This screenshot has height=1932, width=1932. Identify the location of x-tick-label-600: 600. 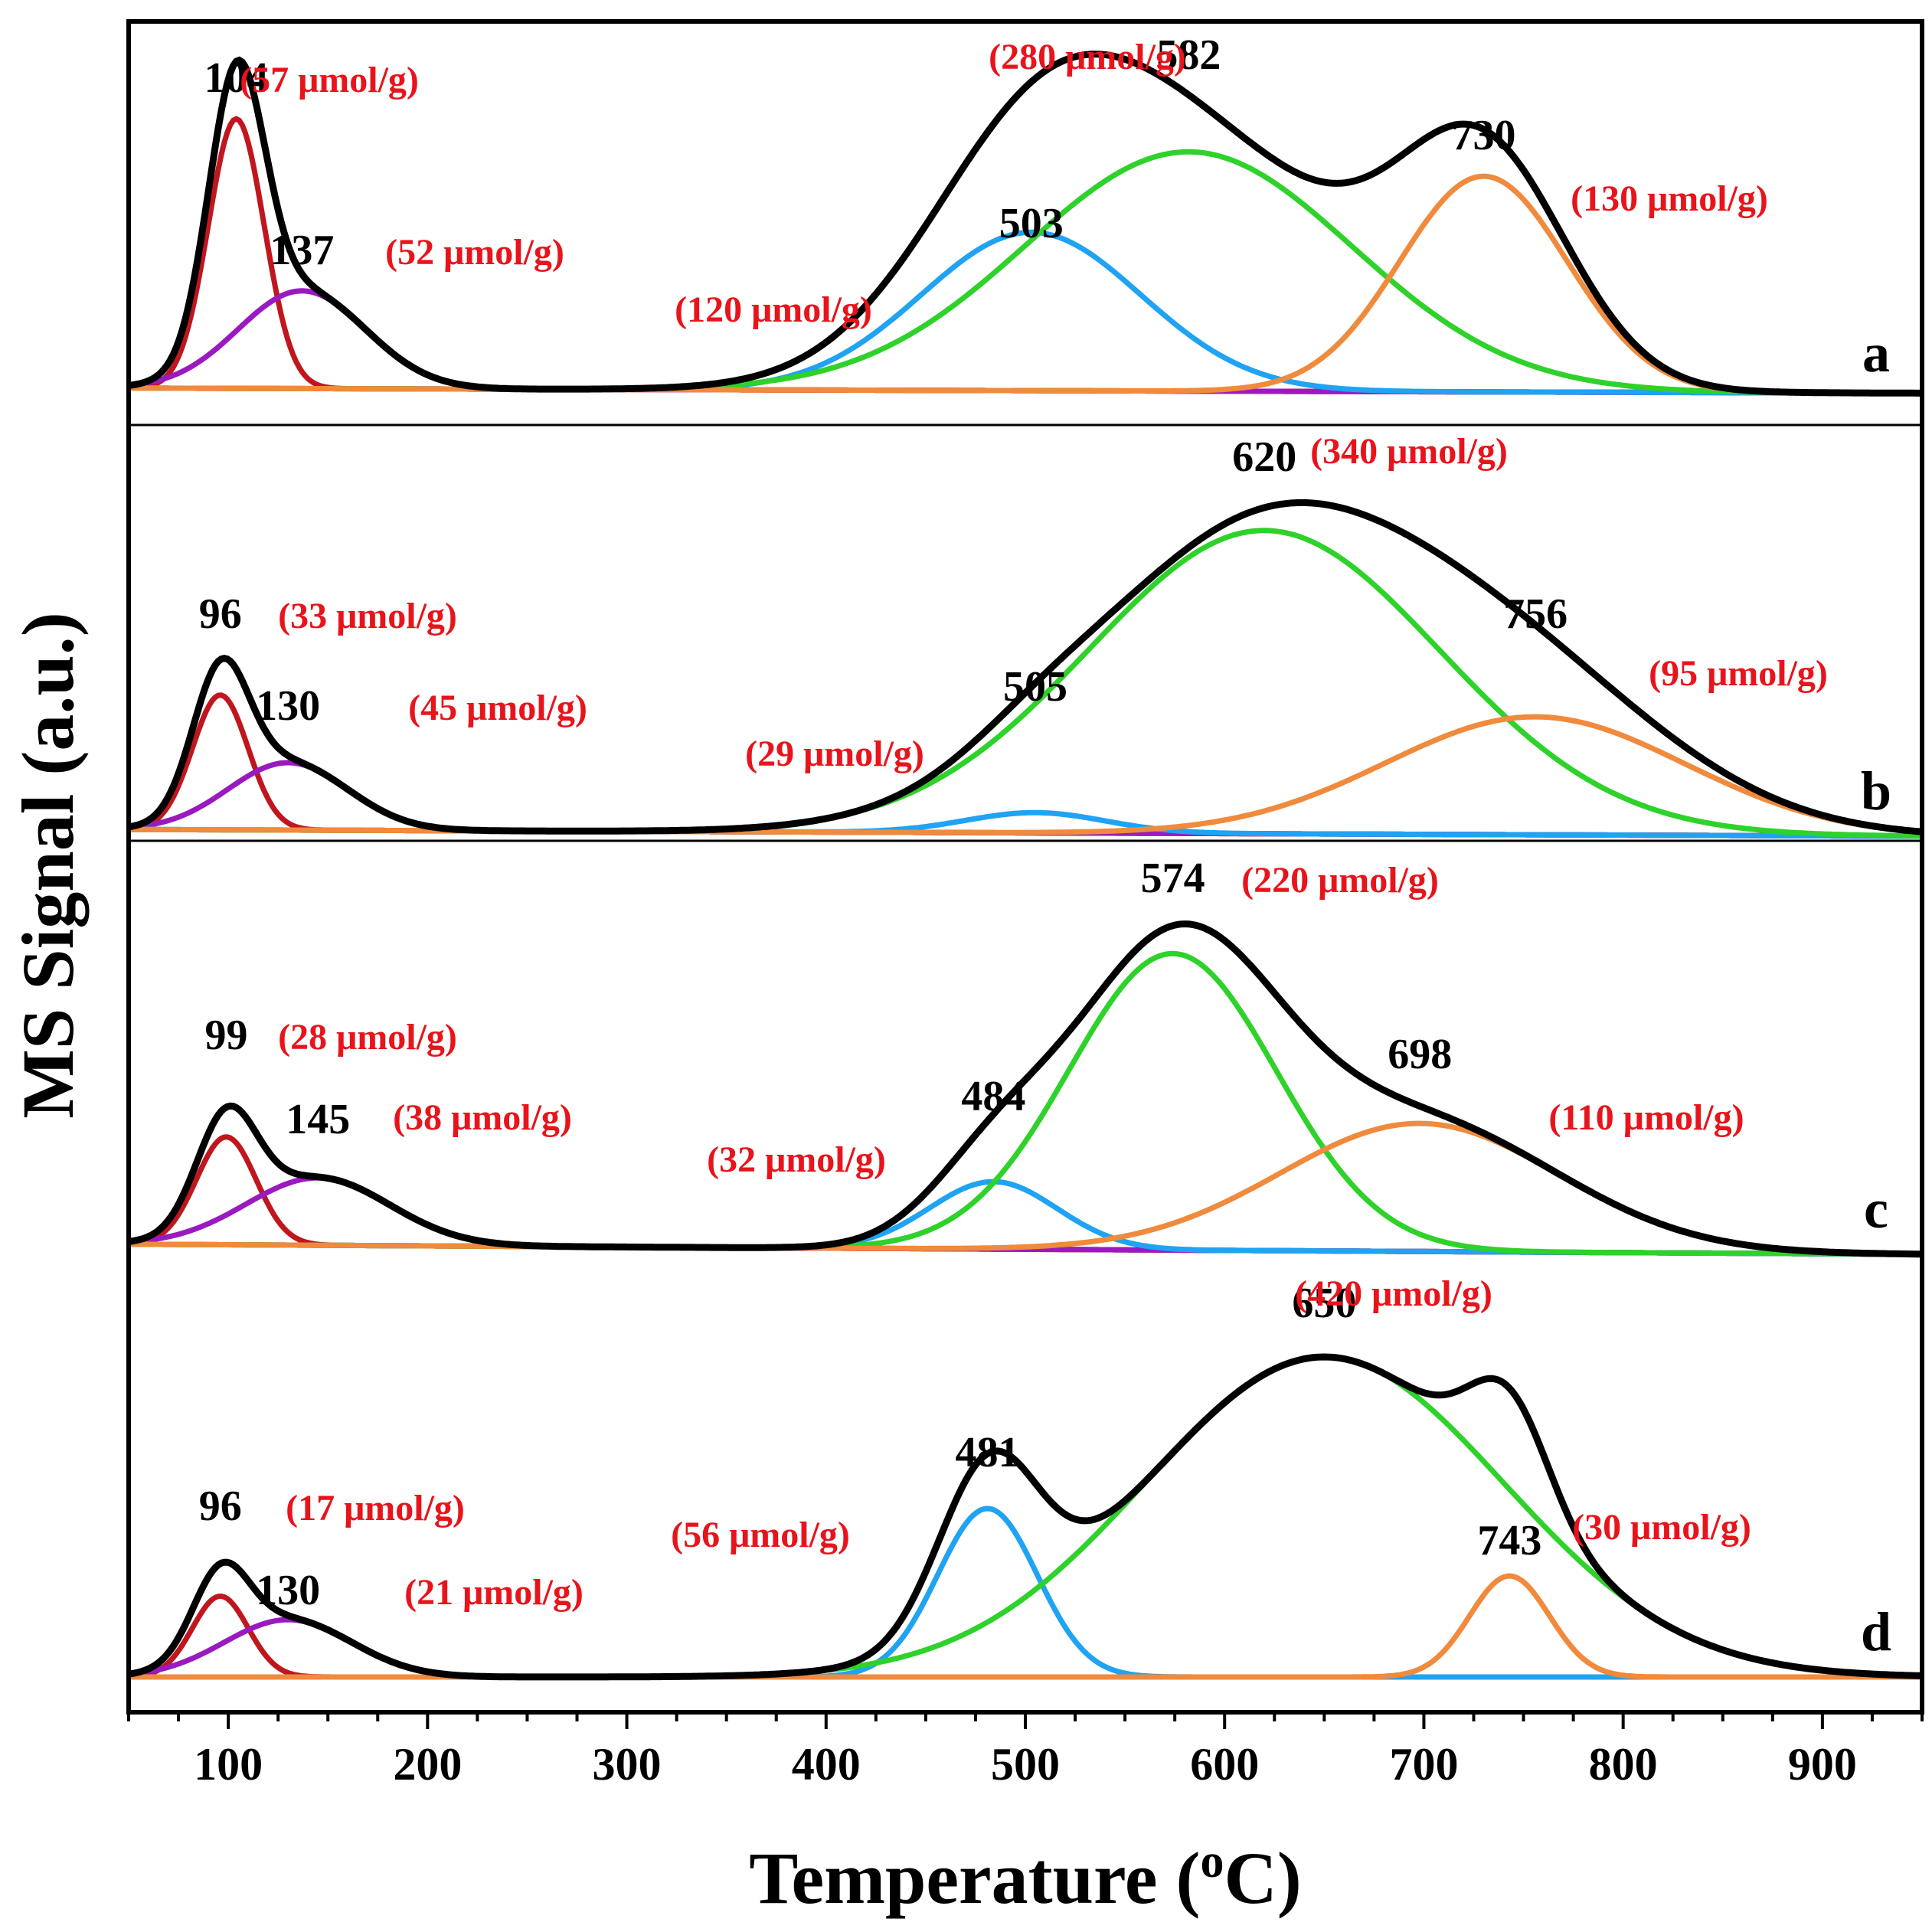
(1224, 1764).